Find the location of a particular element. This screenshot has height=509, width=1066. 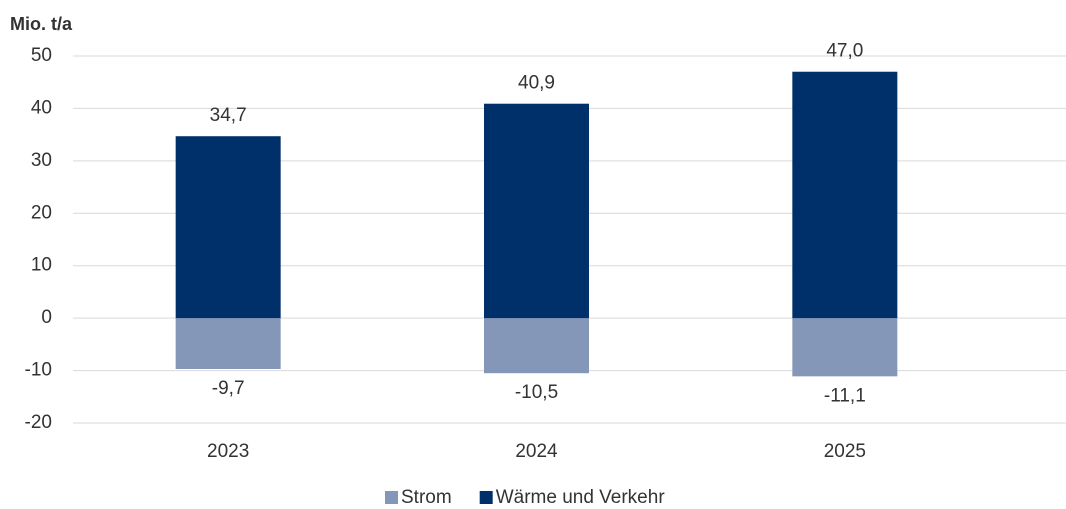

data-label: -10,5 is located at coordinates (536, 392).